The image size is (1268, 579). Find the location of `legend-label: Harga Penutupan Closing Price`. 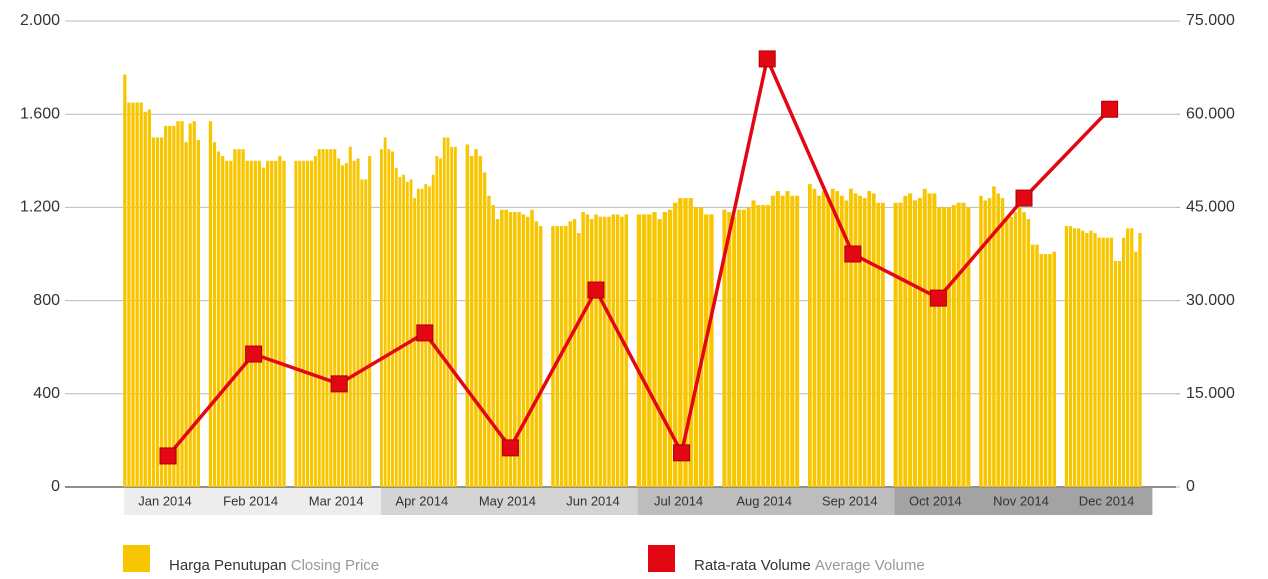

legend-label: Harga Penutupan Closing Price is located at coordinates (274, 565).